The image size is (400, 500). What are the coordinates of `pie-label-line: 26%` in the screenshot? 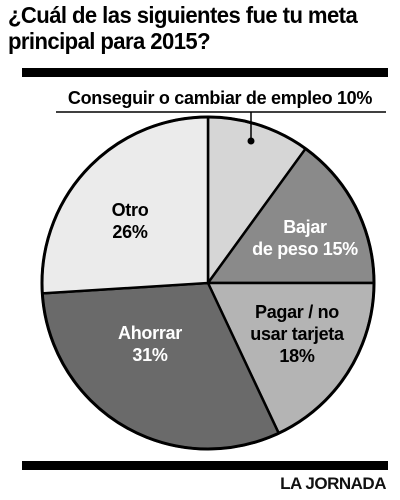 It's located at (129, 232).